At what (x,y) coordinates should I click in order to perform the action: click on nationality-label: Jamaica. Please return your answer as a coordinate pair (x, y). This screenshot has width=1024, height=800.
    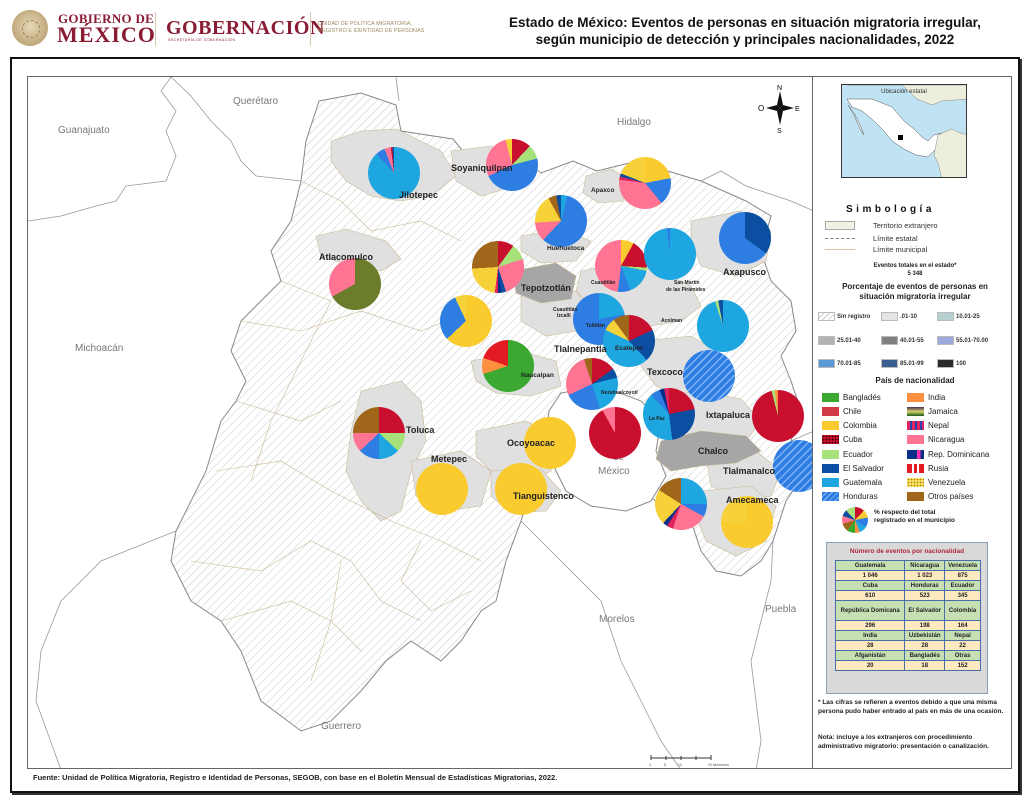
    Looking at the image, I should click on (943, 411).